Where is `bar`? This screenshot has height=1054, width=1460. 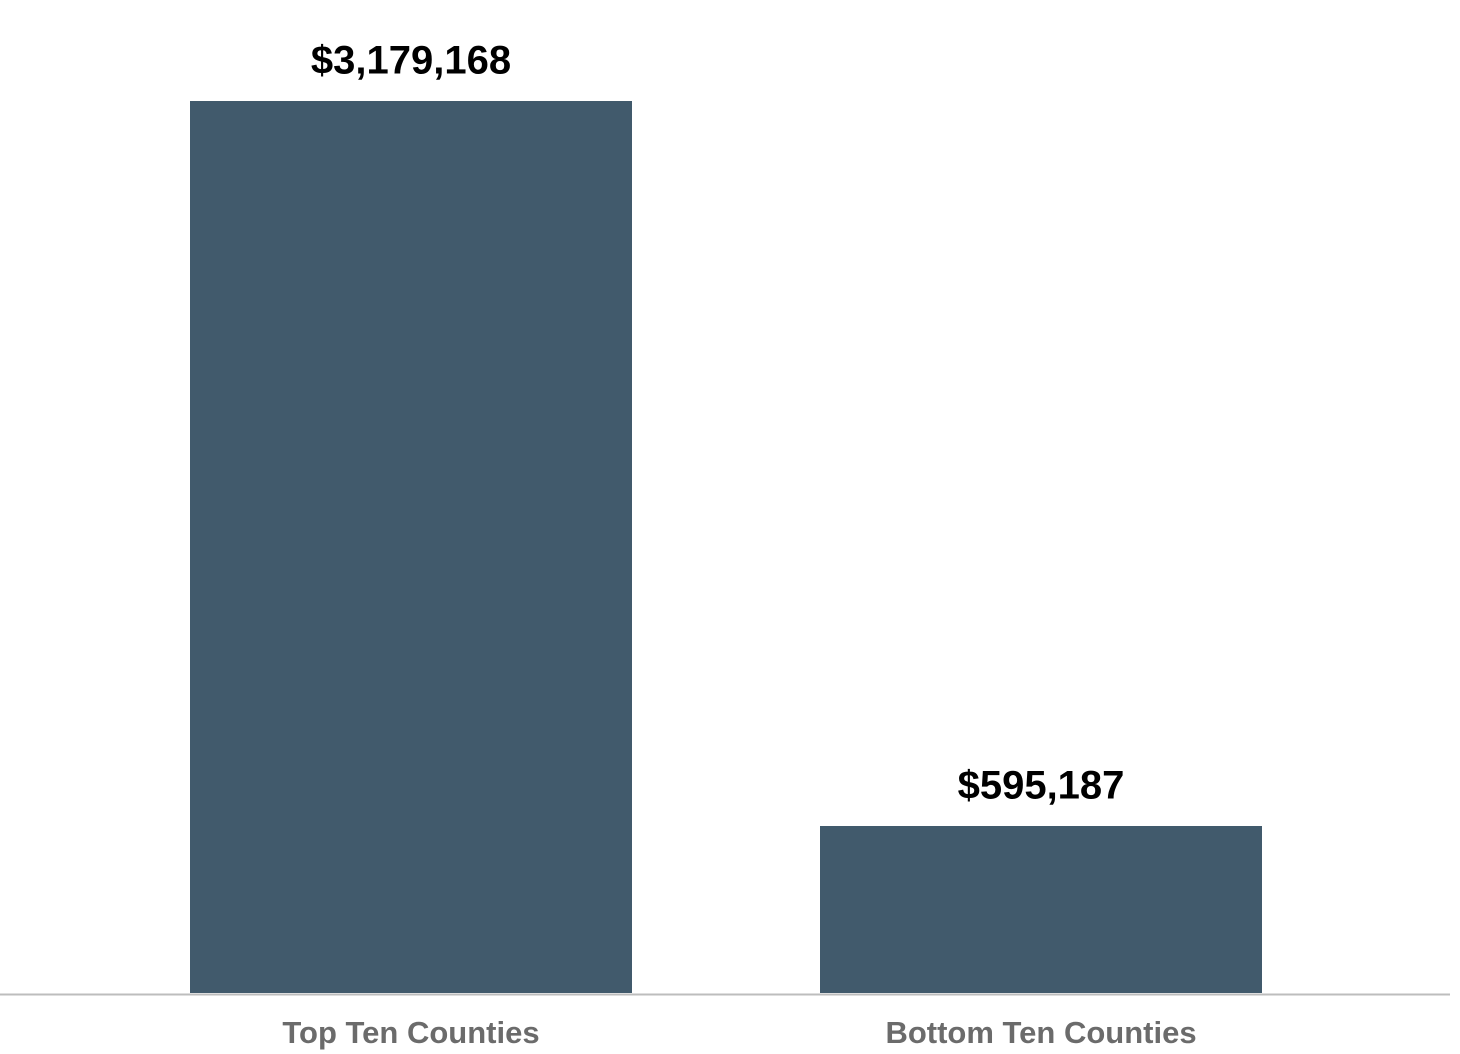
bar is located at coordinates (1041, 909).